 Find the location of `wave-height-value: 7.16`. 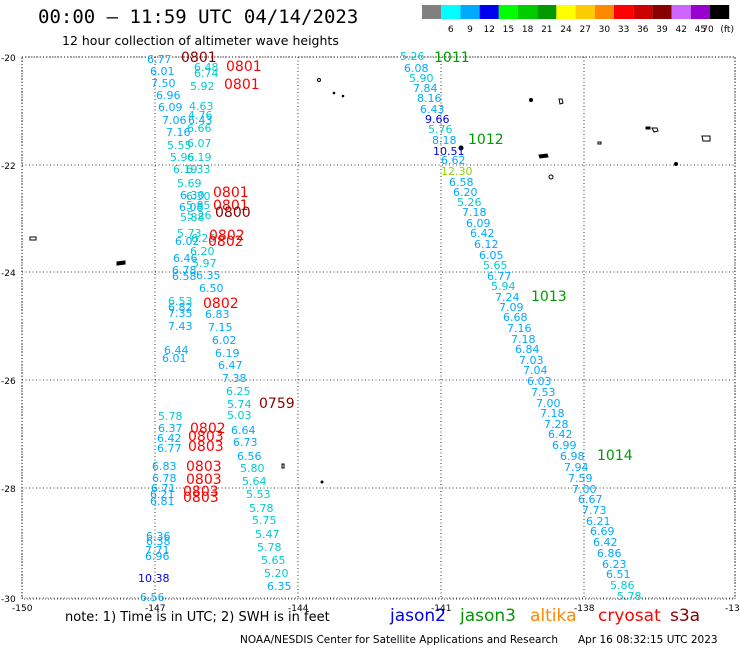

wave-height-value: 7.16 is located at coordinates (178, 132).